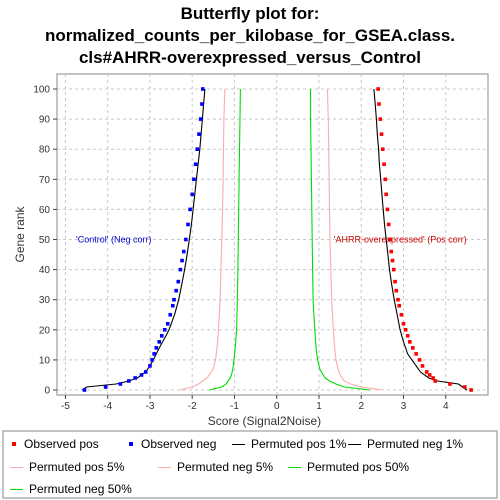 Image resolution: width=500 pixels, height=500 pixels. What do you see at coordinates (264, 421) in the screenshot?
I see `x-axis-label: Score (Signal2Noise)` at bounding box center [264, 421].